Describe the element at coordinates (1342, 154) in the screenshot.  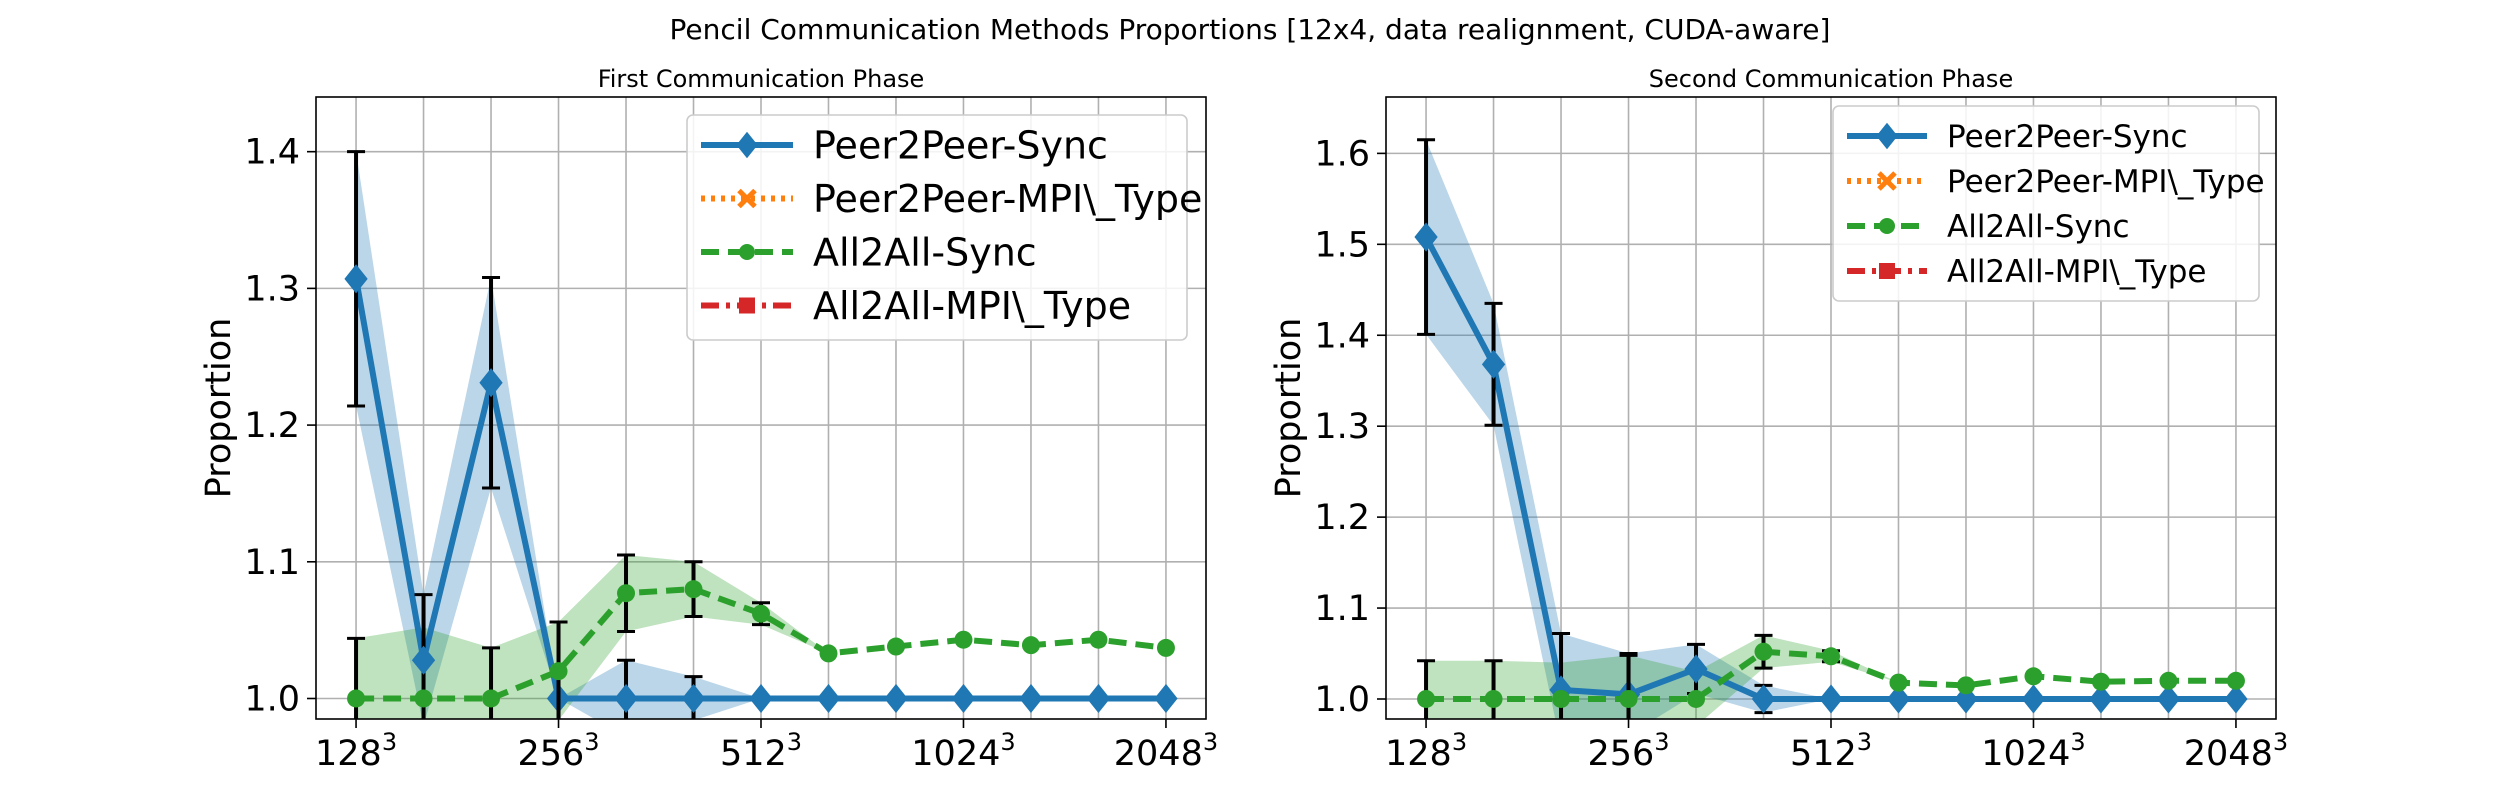
I see `y-tick-label: 1.6` at that location.